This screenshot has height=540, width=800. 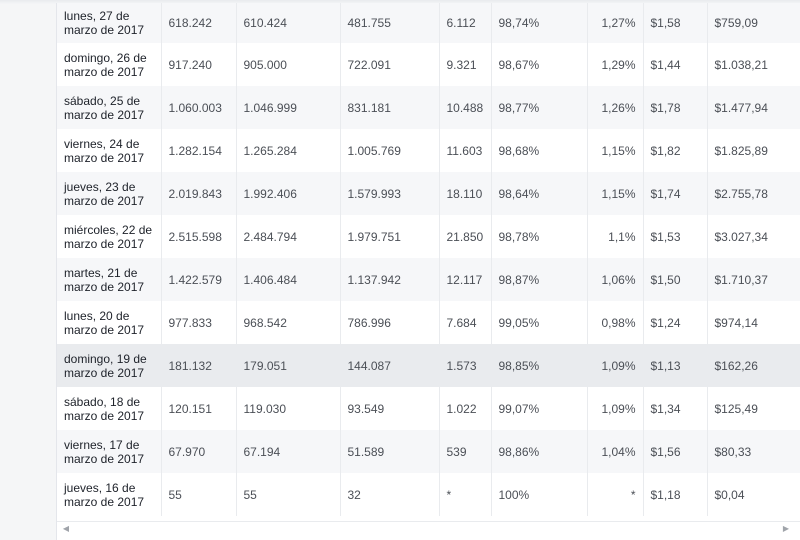 I want to click on value-cell: 98,74%, so click(x=539, y=23).